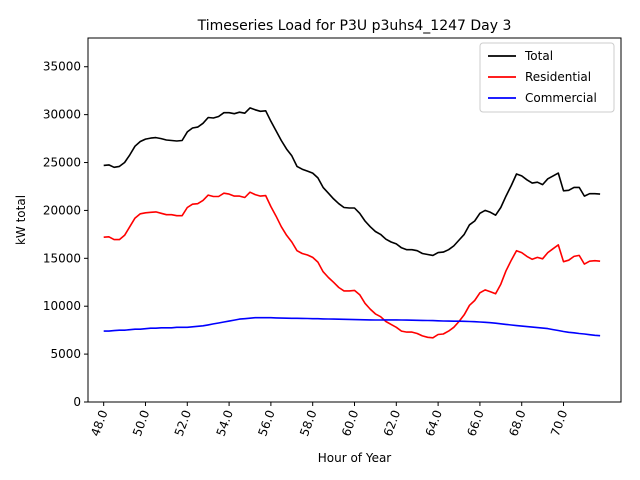  Describe the element at coordinates (561, 98) in the screenshot. I see `legend-label-commercial: Commercial` at that location.